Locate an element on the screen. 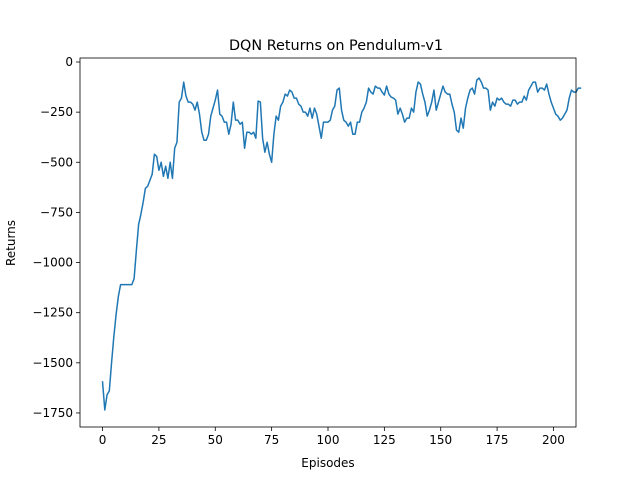 The width and height of the screenshot is (640, 480). x-tick-label: 100 is located at coordinates (328, 440).